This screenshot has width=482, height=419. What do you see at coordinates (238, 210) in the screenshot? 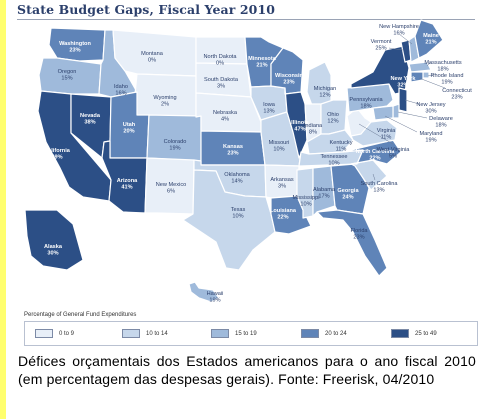
I see `state-name-texas: Texas` at bounding box center [238, 210].